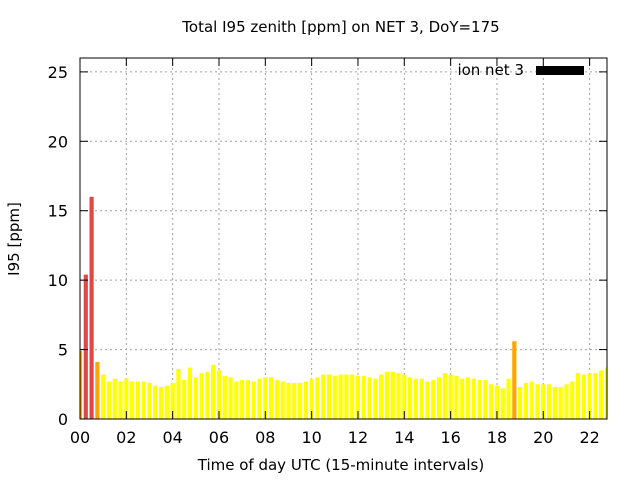 This screenshot has height=480, width=640. Describe the element at coordinates (80, 437) in the screenshot. I see `x-tick-label: 00` at that location.